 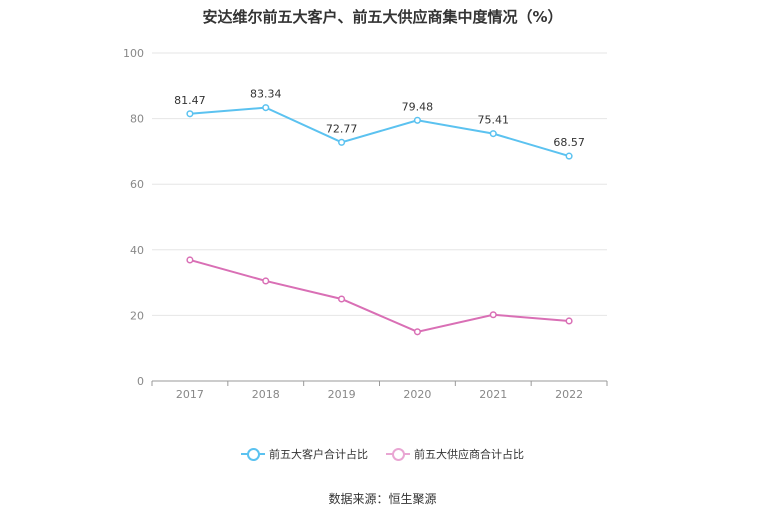 I want to click on data-label: 83.34, so click(x=266, y=94).